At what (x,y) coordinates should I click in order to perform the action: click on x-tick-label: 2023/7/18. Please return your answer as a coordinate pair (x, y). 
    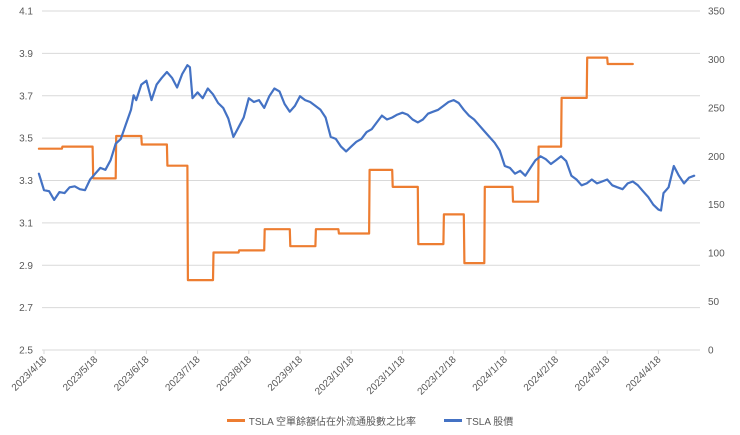
    Looking at the image, I should click on (183, 374).